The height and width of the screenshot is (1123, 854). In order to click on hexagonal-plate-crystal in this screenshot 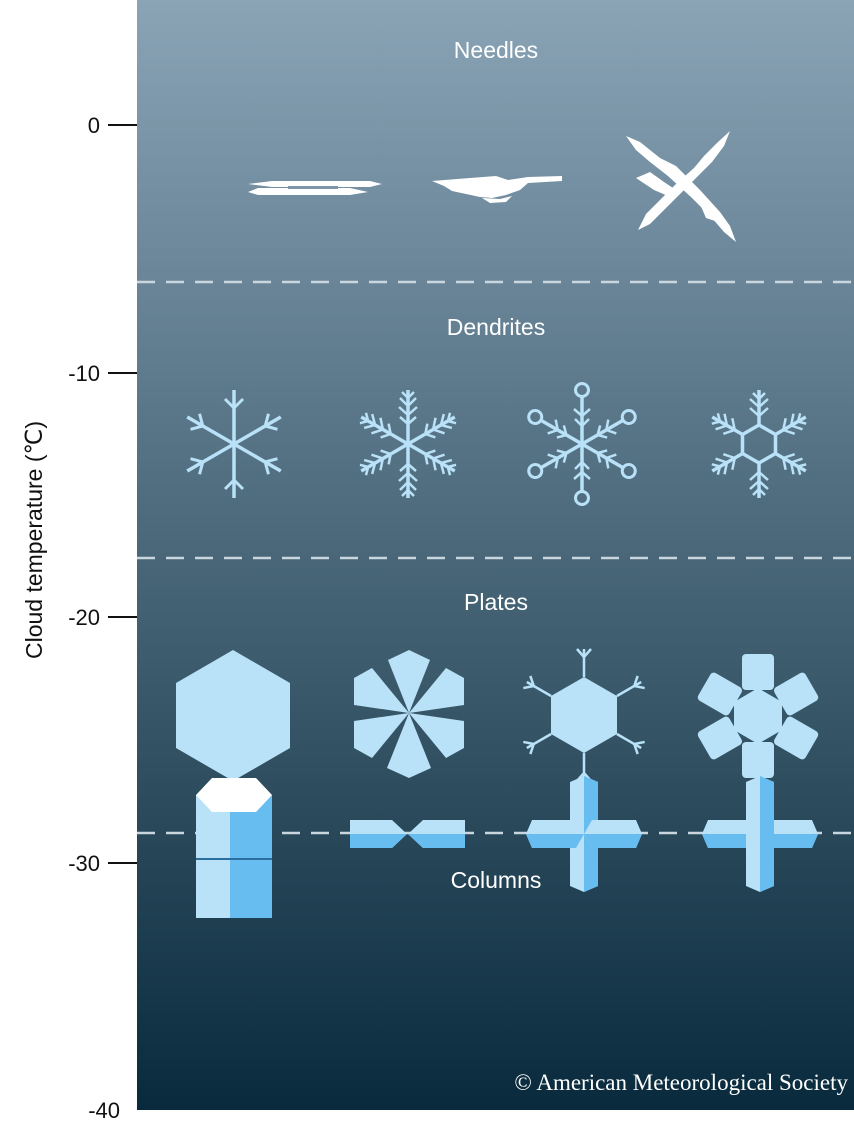, I will do `click(233, 715)`.